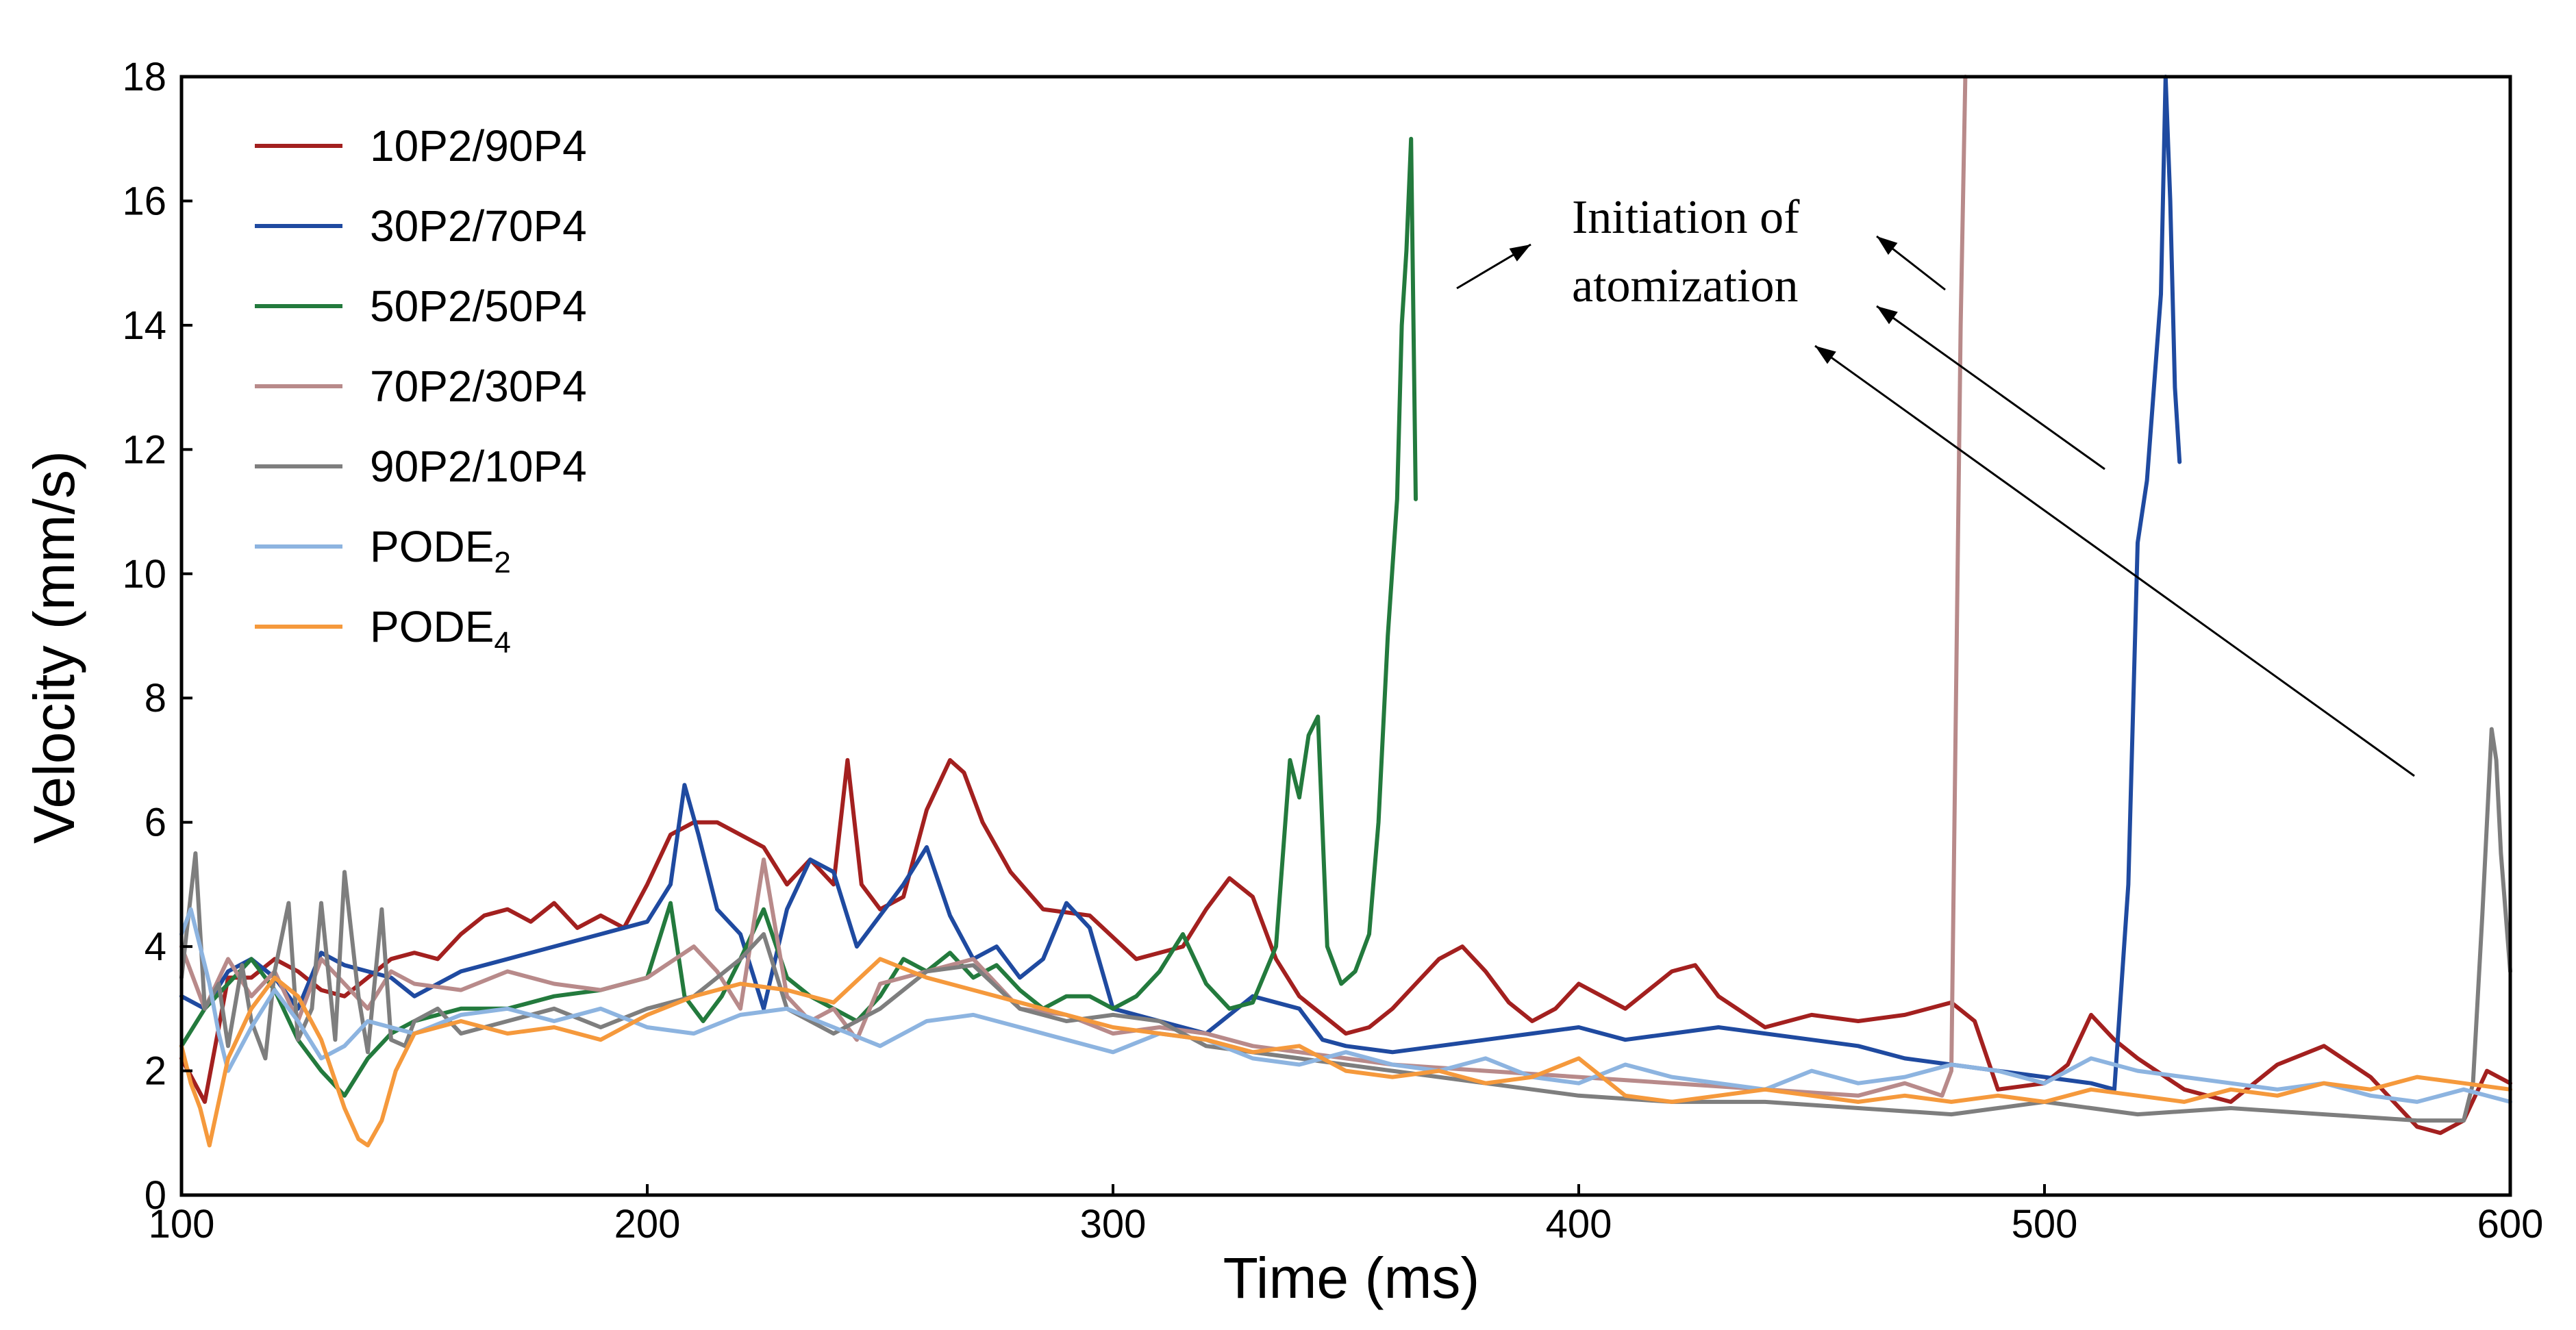  What do you see at coordinates (144, 325) in the screenshot?
I see `y-tick-label: 14` at bounding box center [144, 325].